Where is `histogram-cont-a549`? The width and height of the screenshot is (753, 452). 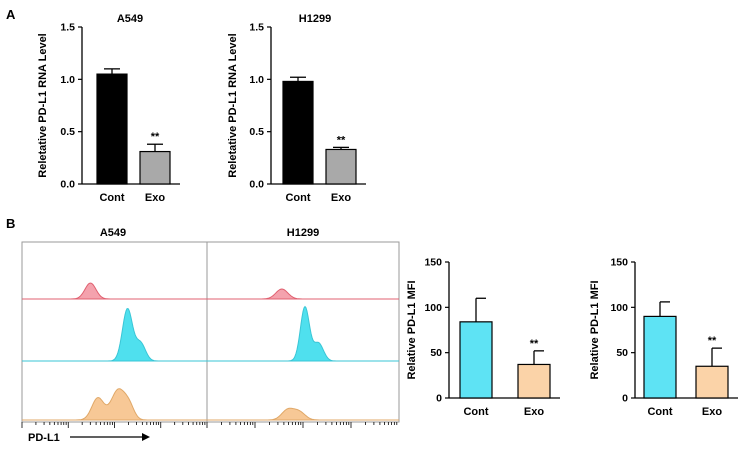
histogram-cont-a549 is located at coordinates (114, 334).